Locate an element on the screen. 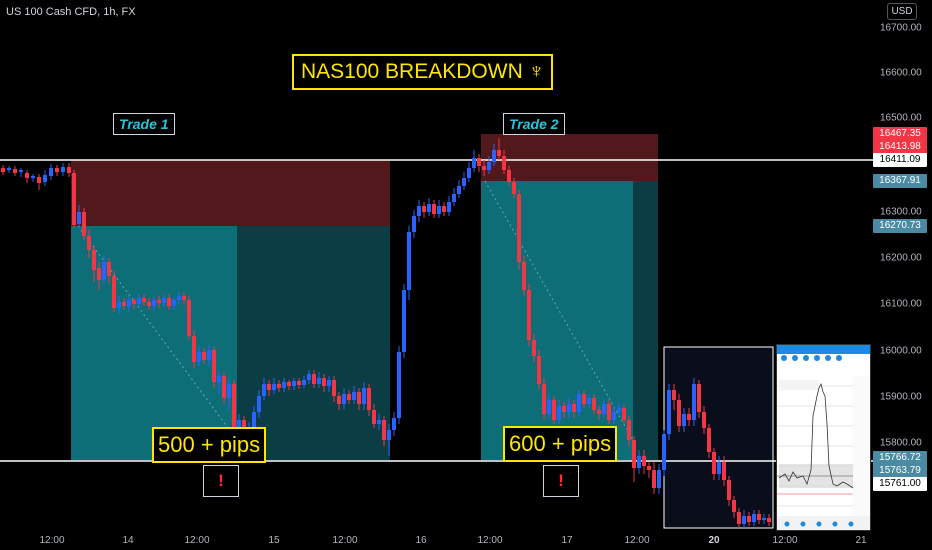 The image size is (932, 550). trade-2-label: Trade 2 is located at coordinates (534, 124).